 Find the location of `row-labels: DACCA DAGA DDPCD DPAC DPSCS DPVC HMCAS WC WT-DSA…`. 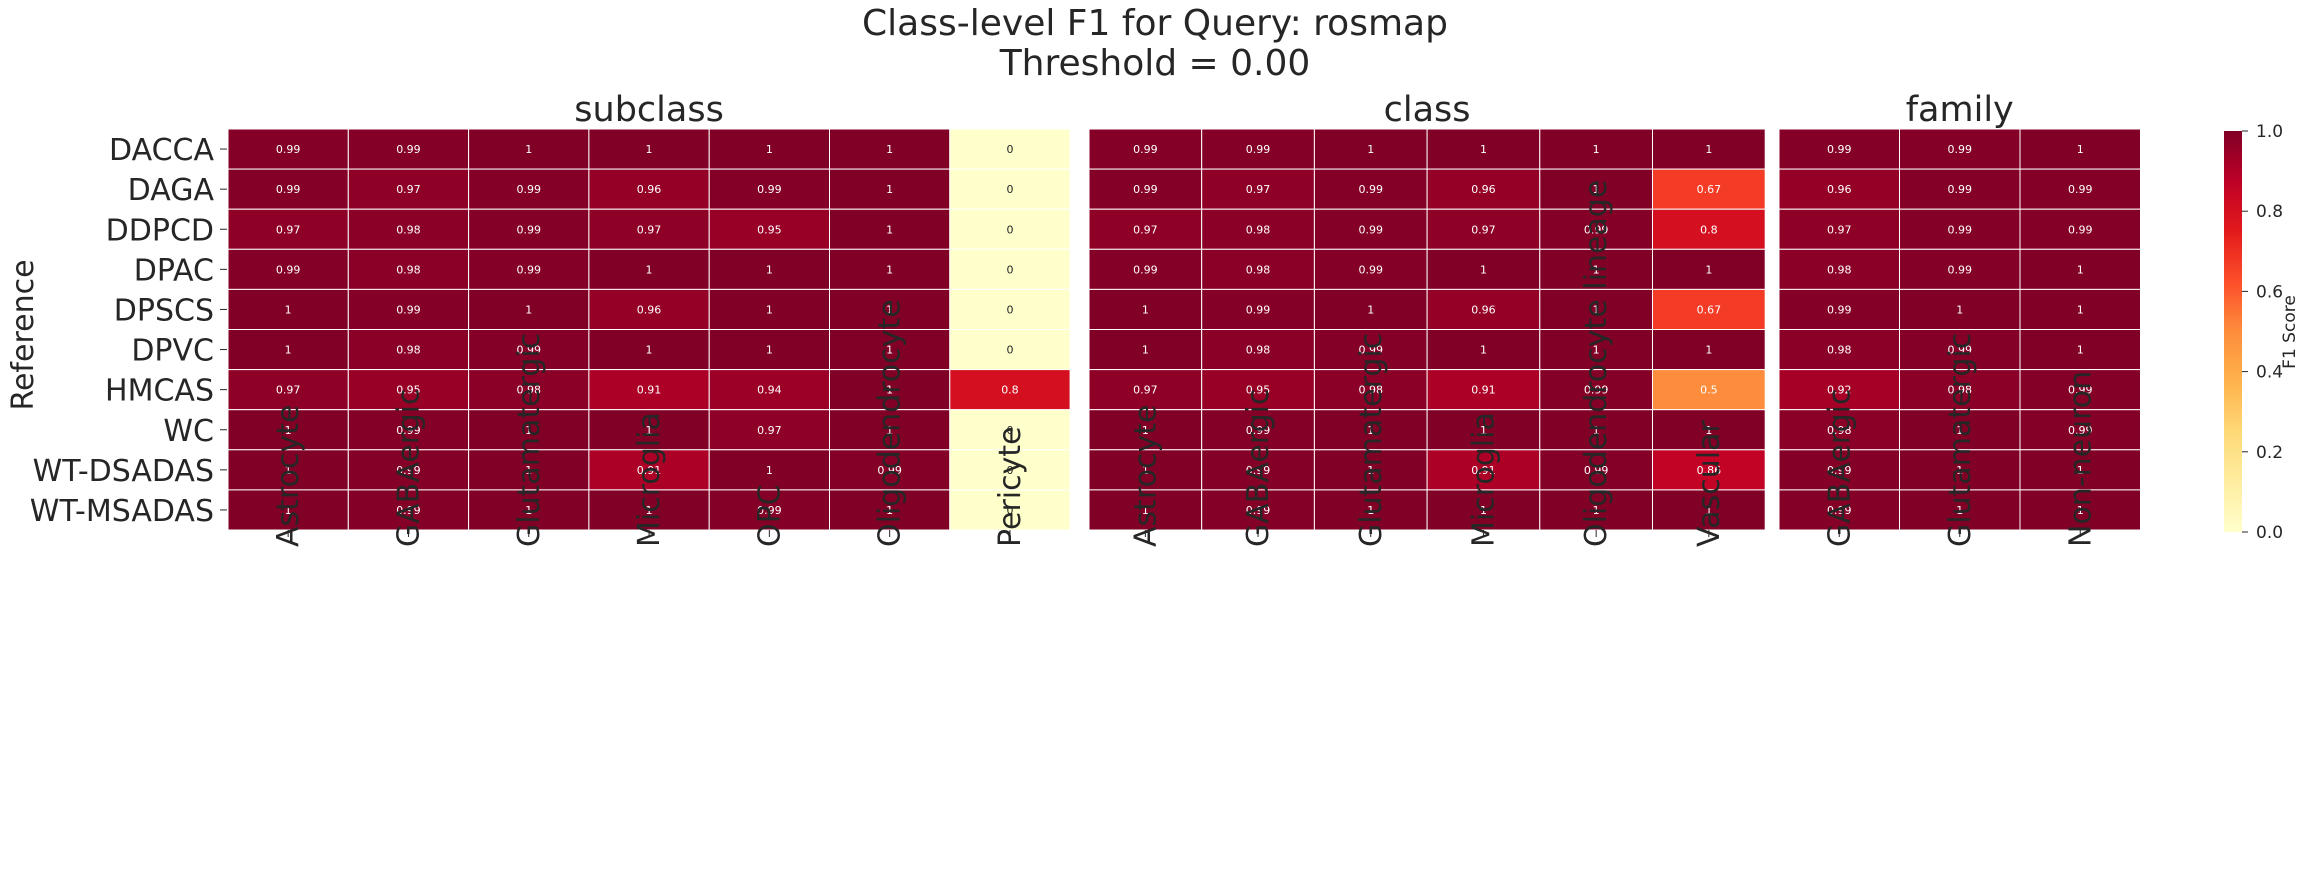

row-labels: DACCA DAGA DDPCD DPAC DPSCS DPVC HMCAS WC WT-DSA… is located at coordinates (128, 331).